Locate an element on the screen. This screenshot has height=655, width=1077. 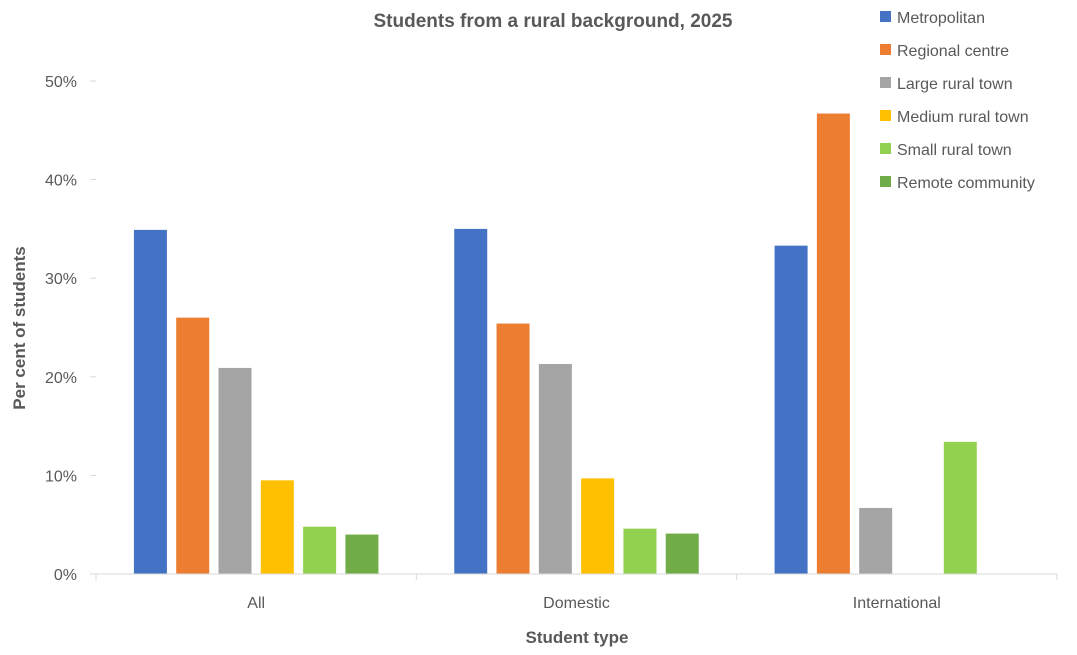
x-axis-title: Student type is located at coordinates (577, 637).